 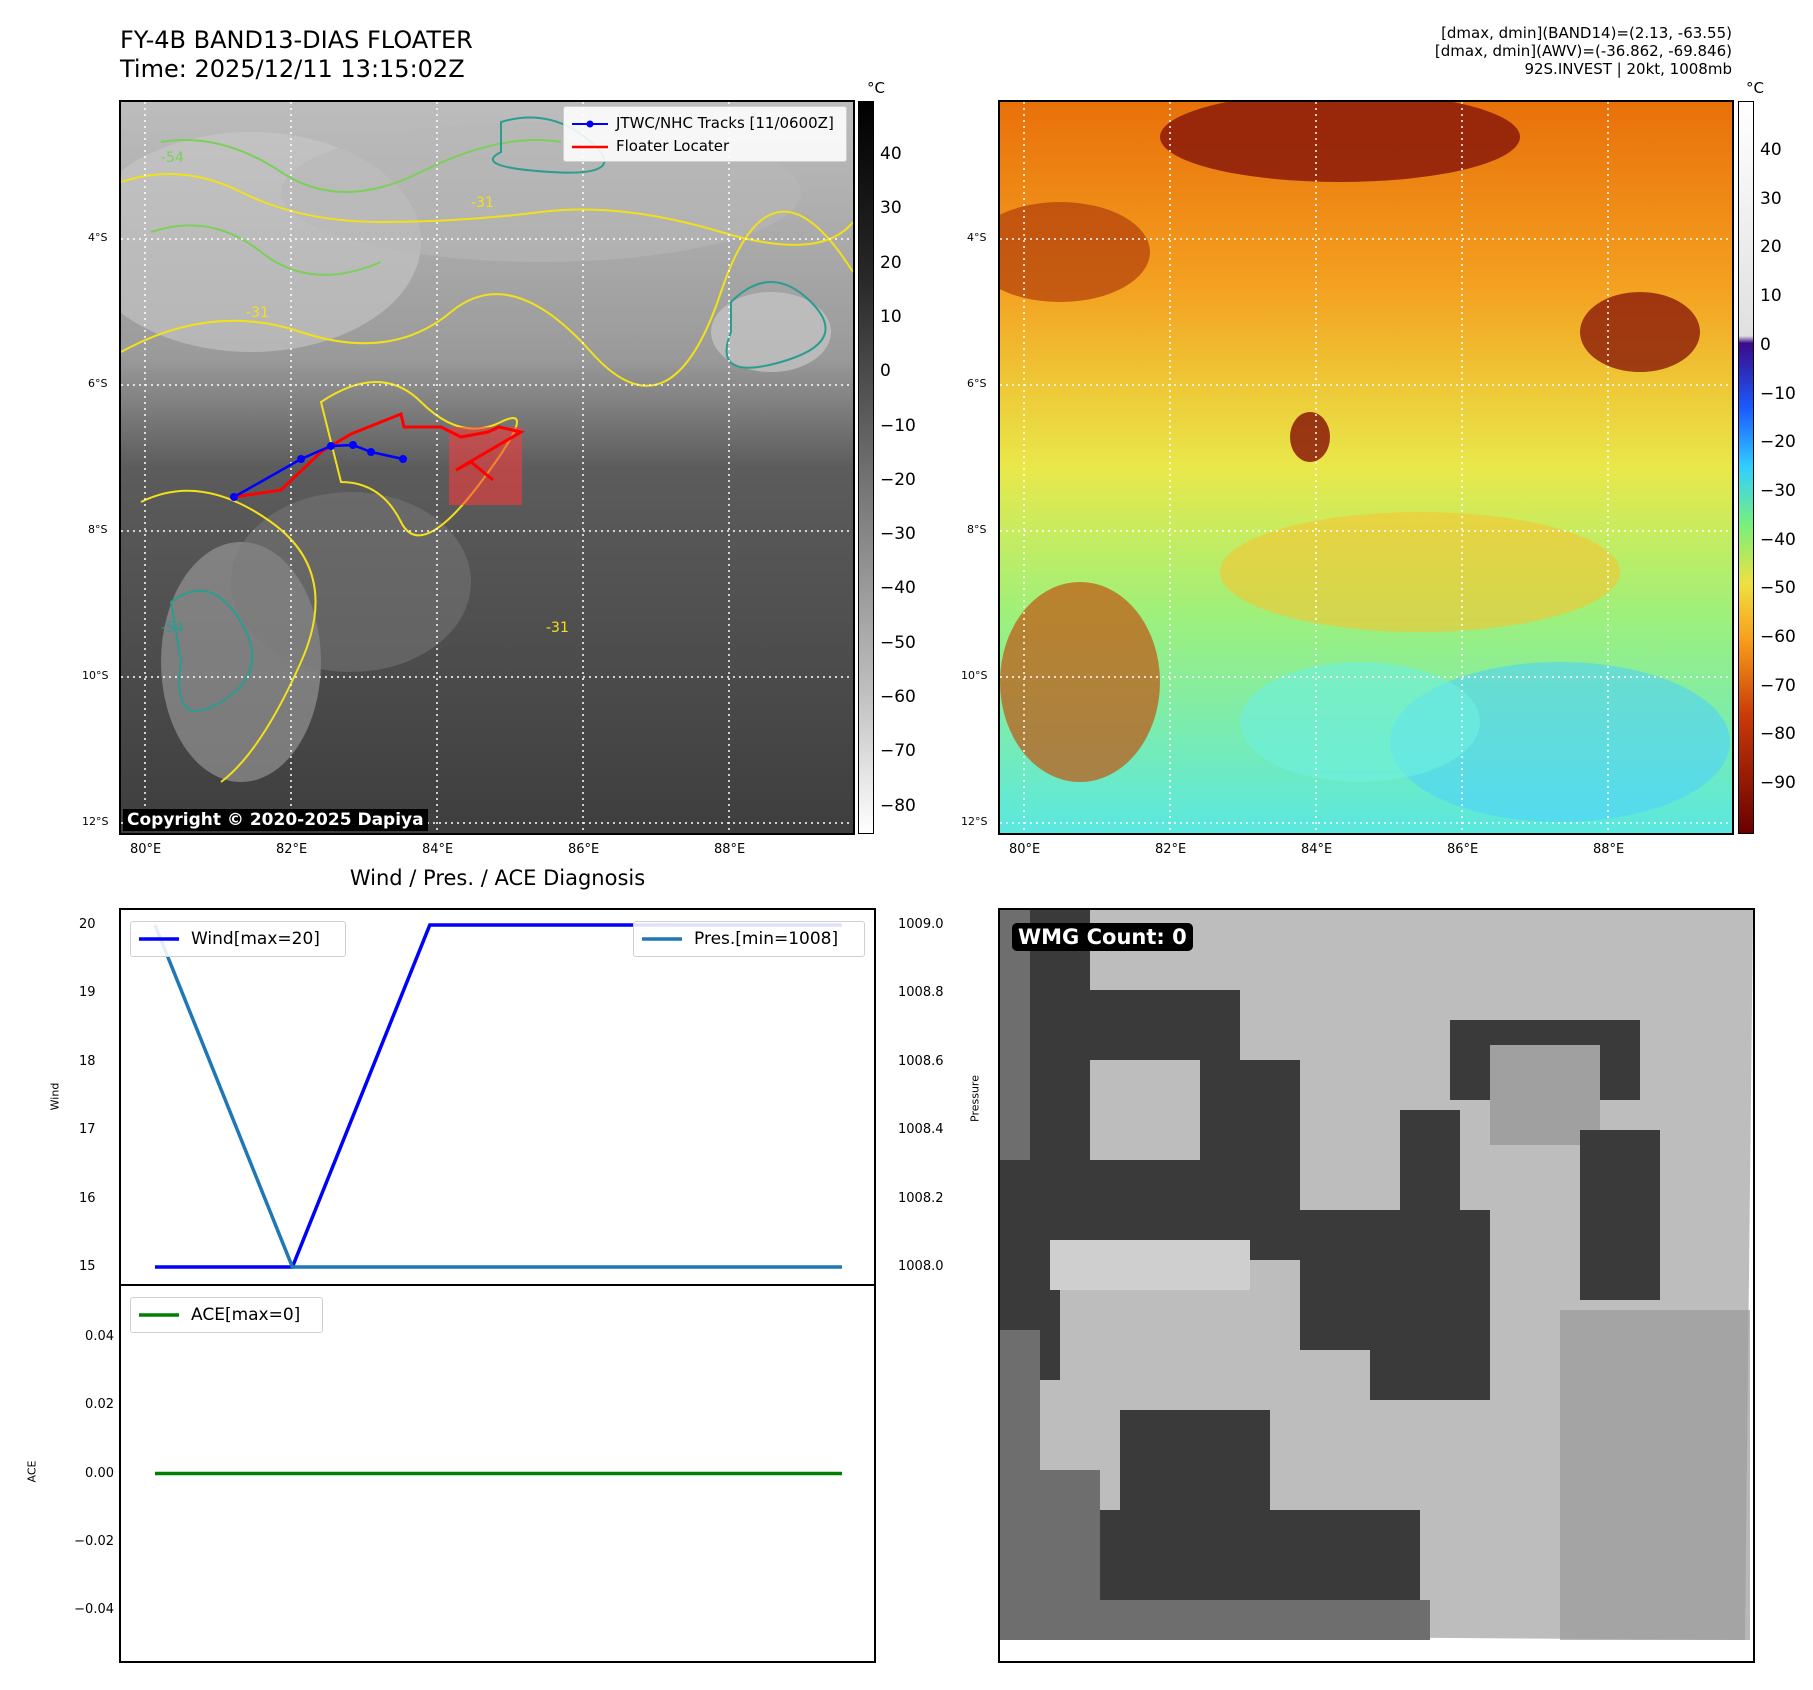 I want to click on ace-tick-label: 0.02, so click(x=99, y=1405).